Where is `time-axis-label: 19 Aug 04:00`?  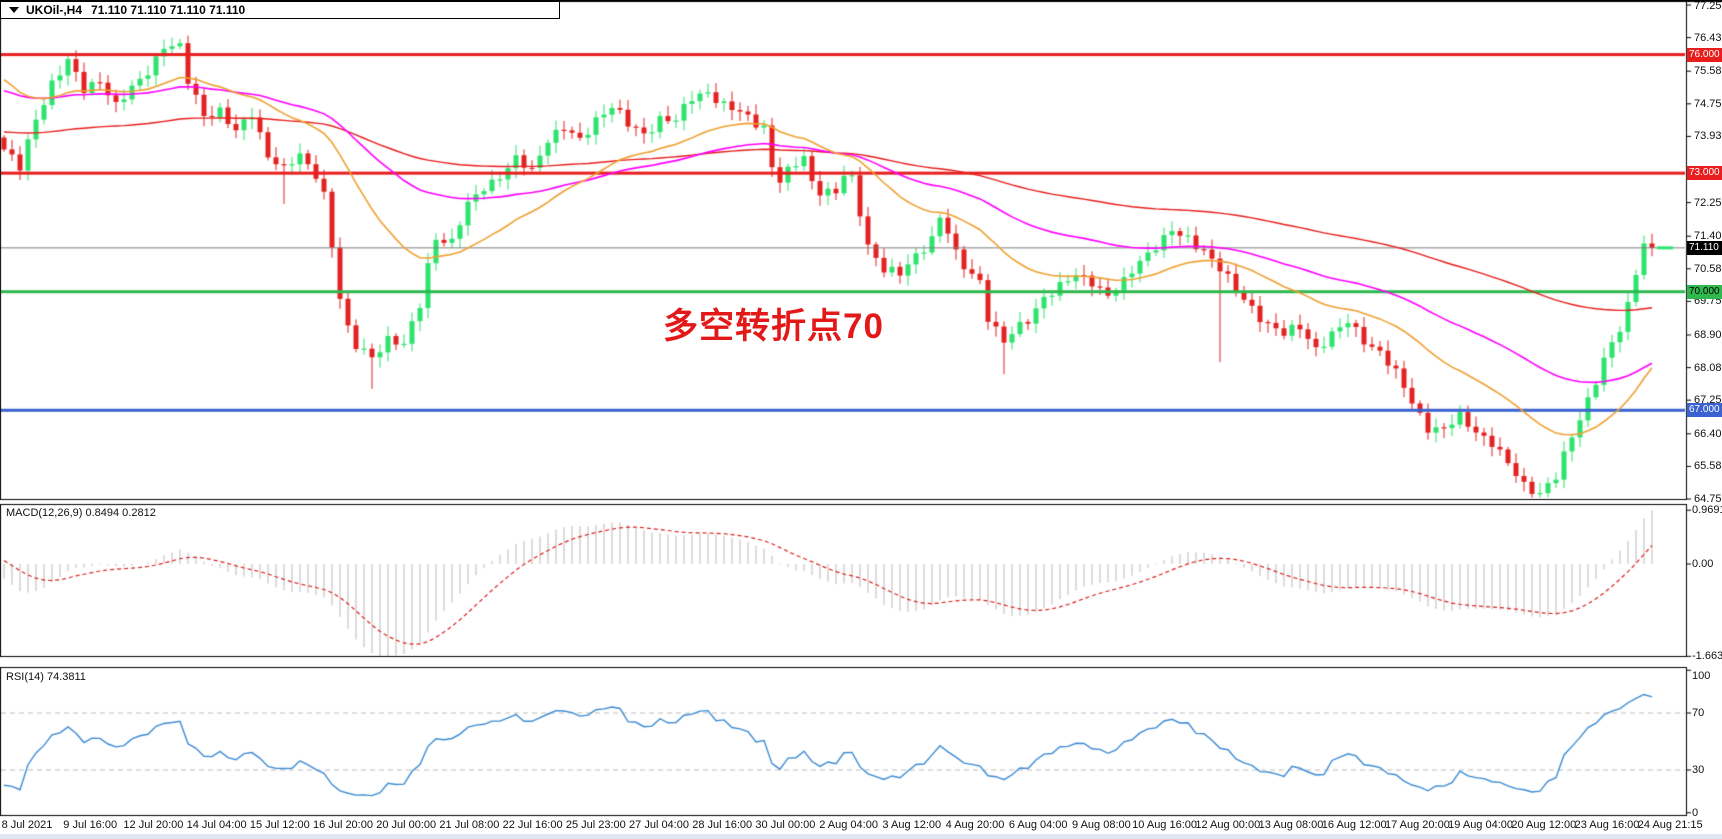
time-axis-label: 19 Aug 04:00 is located at coordinates (1481, 825).